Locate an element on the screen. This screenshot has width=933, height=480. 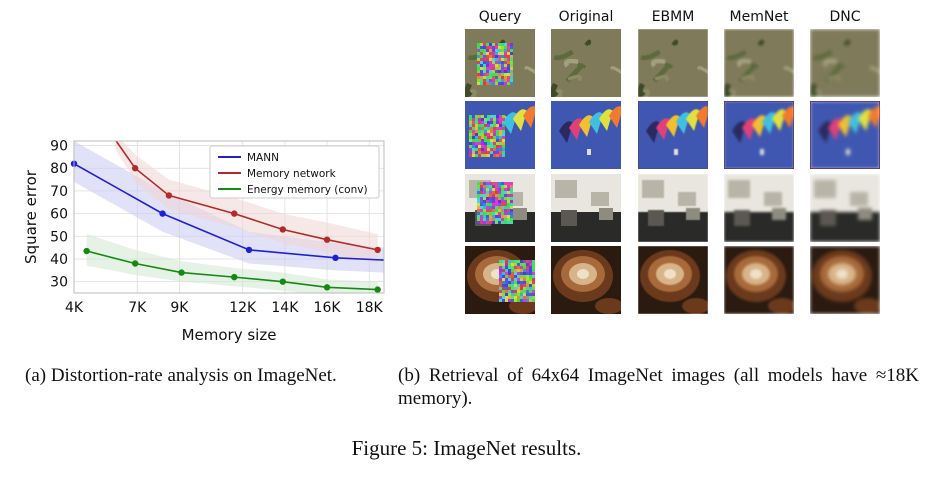
column-header: MemNet is located at coordinates (759, 17).